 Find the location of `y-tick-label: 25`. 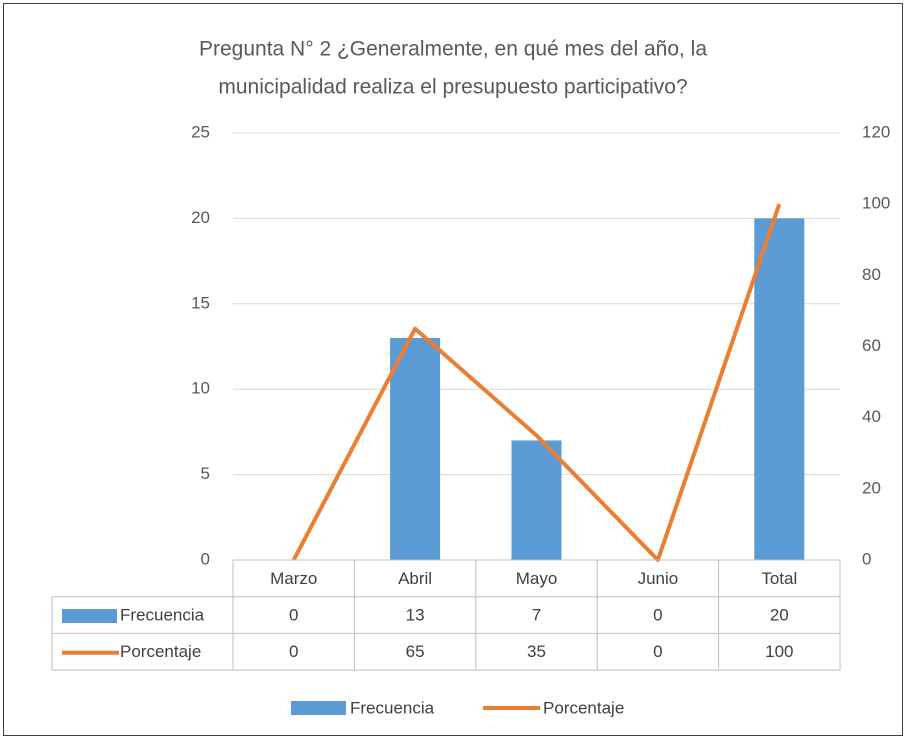

y-tick-label: 25 is located at coordinates (200, 131).